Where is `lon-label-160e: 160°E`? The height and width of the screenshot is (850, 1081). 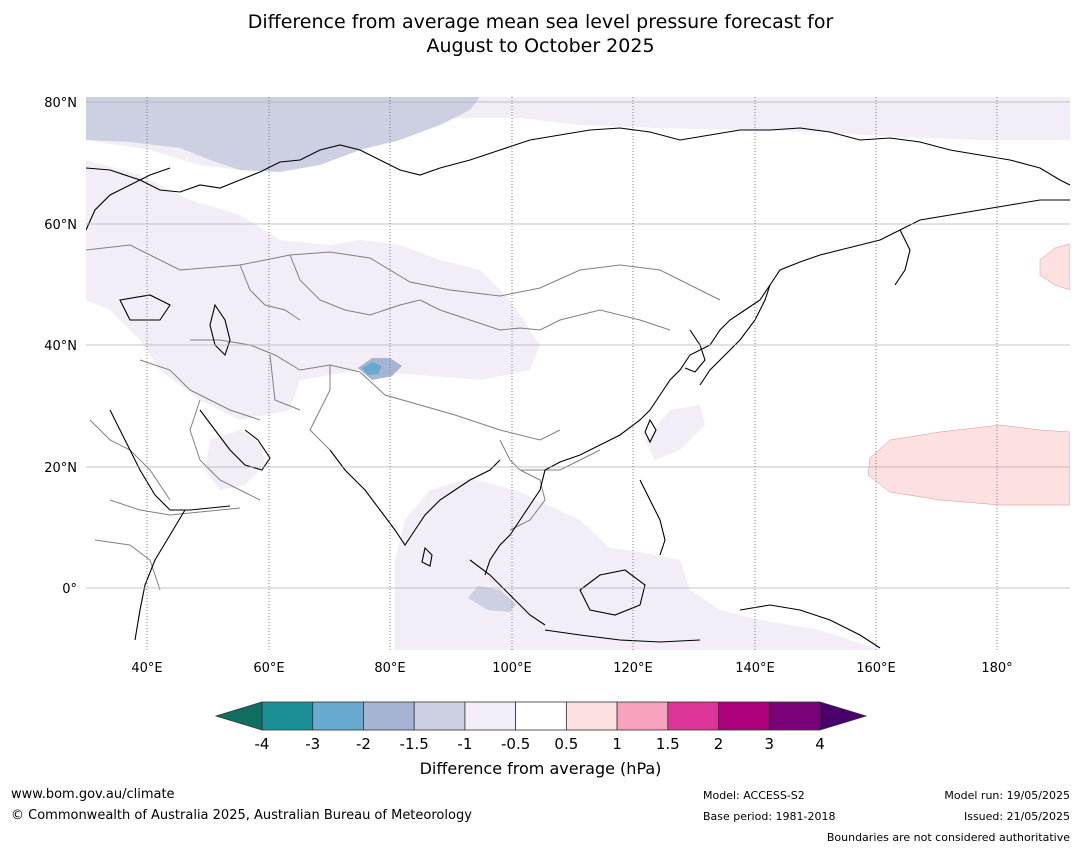
lon-label-160e: 160°E is located at coordinates (876, 668).